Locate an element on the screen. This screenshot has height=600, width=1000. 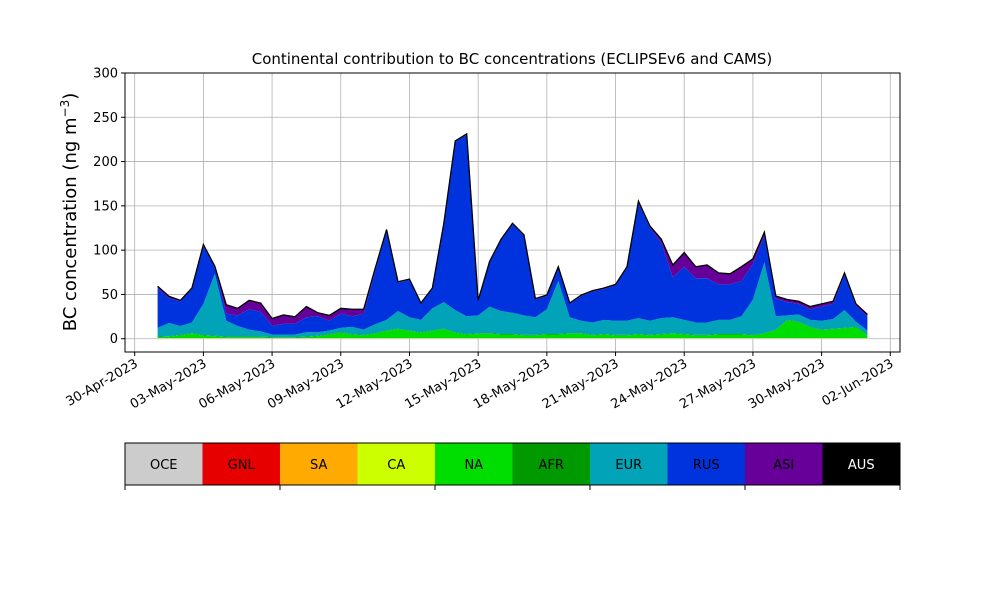
x-tick-label: 12-May-2023 is located at coordinates (375, 384).